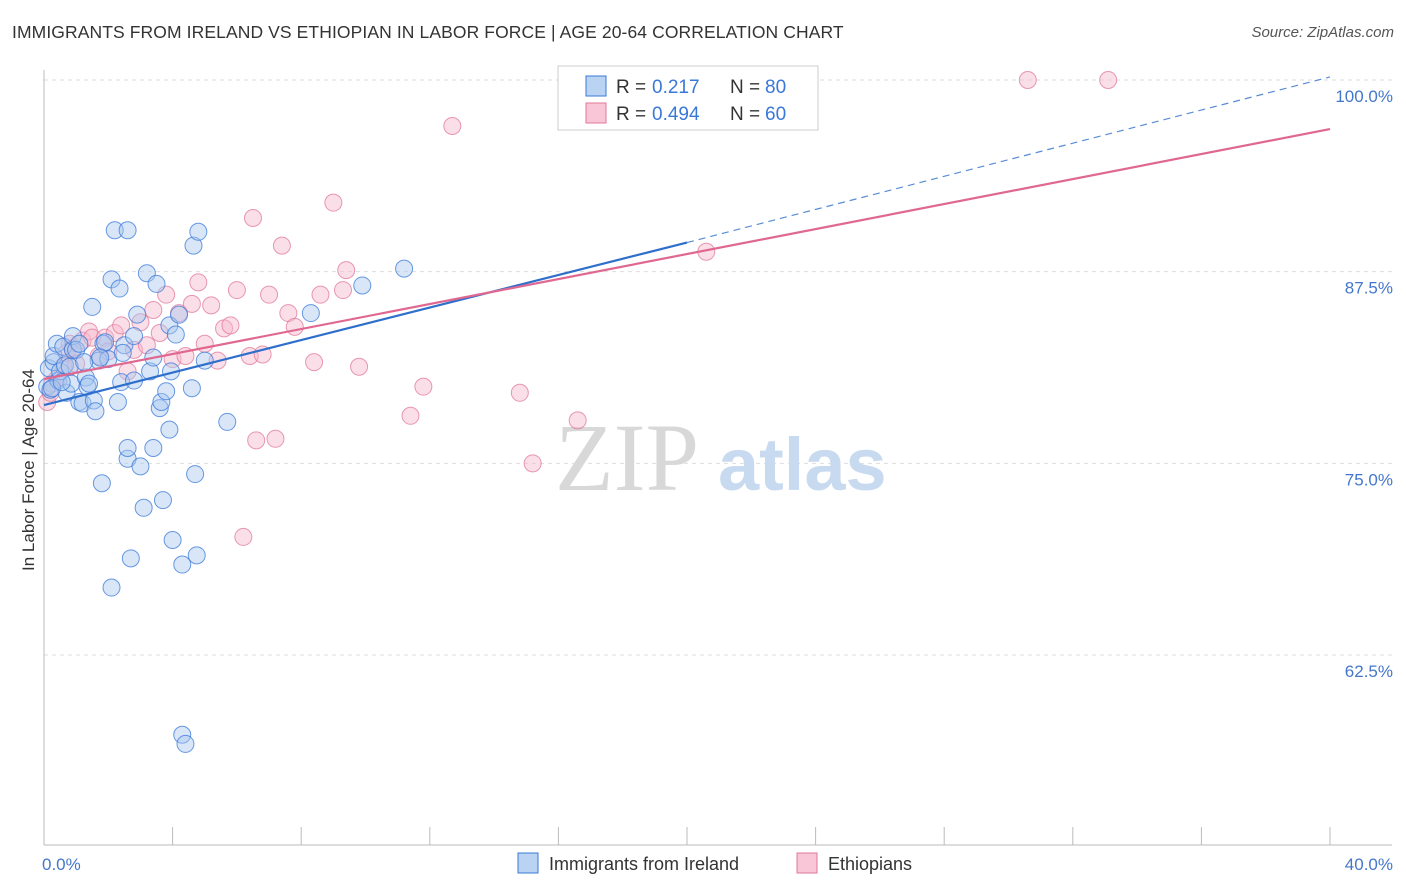  Describe the element at coordinates (365, 324) in the screenshot. I see `ireland-trend-line` at that location.